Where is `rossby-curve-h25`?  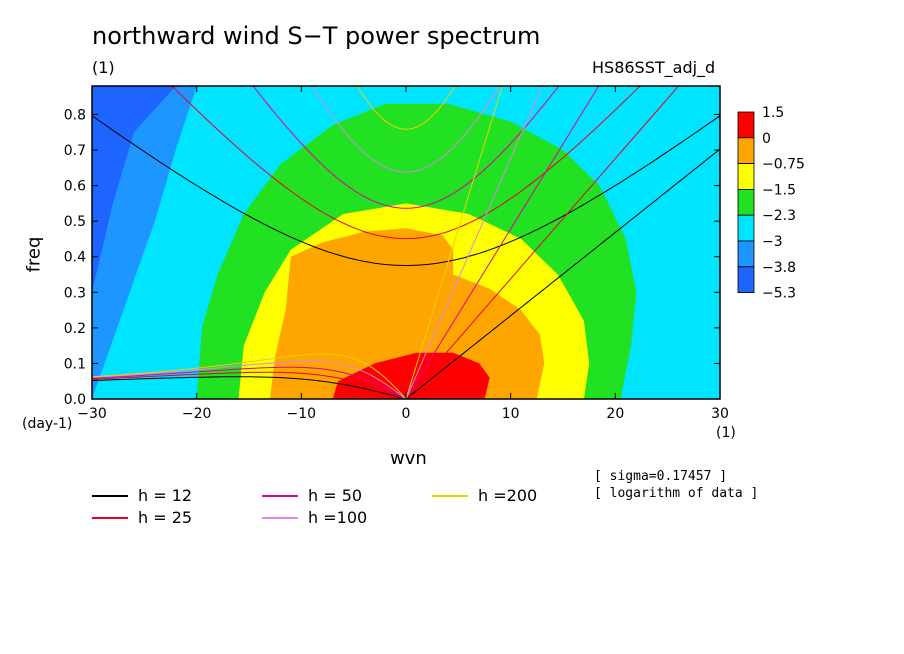
rossby-curve-h25 is located at coordinates (249, 385).